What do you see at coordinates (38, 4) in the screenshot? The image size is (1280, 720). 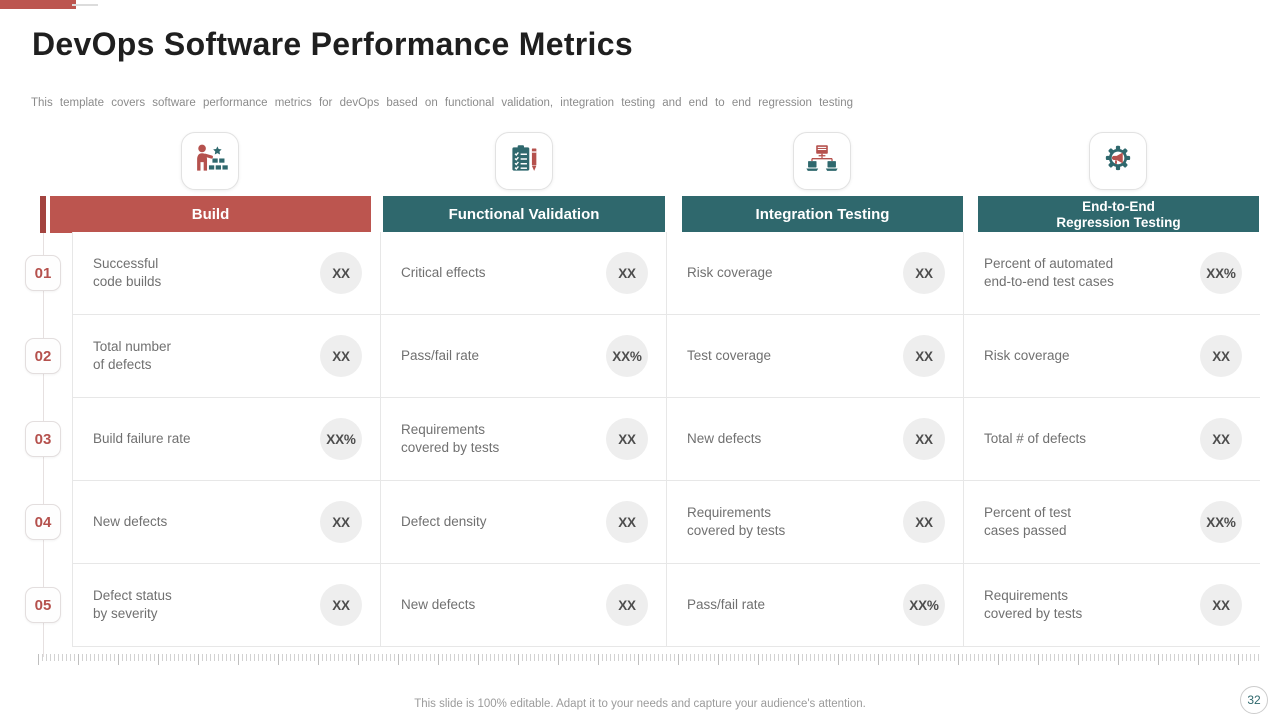 I see `accent-bar` at bounding box center [38, 4].